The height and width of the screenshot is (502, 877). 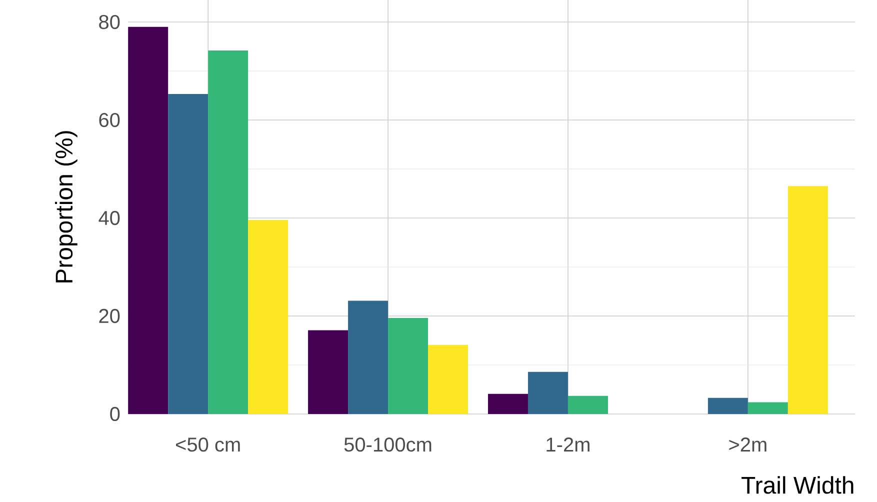 What do you see at coordinates (66, 206) in the screenshot?
I see `y-axis-title: Proportion (%)` at bounding box center [66, 206].